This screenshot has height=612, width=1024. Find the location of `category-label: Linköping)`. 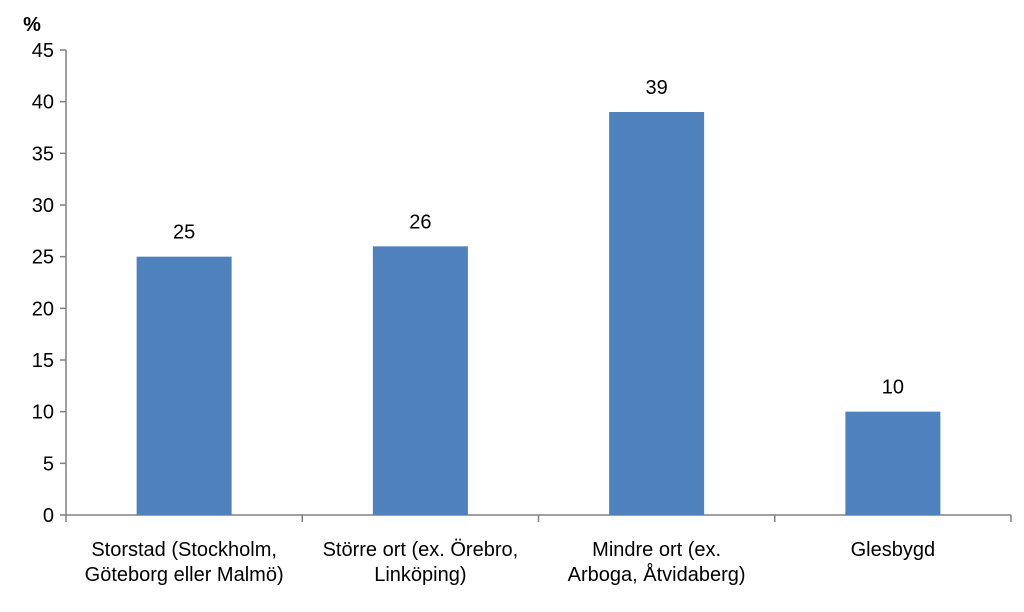

category-label: Linköping) is located at coordinates (420, 575).